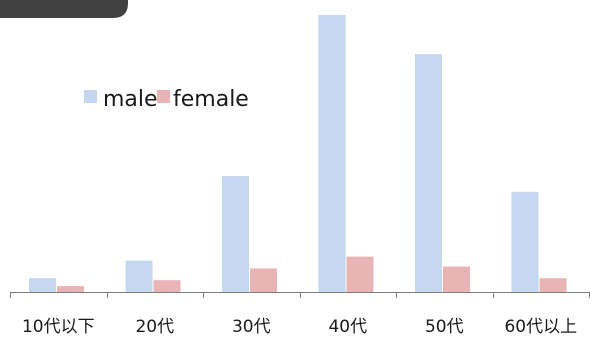 This screenshot has width=590, height=340. What do you see at coordinates (64, 9) in the screenshot?
I see `corner-badge` at bounding box center [64, 9].